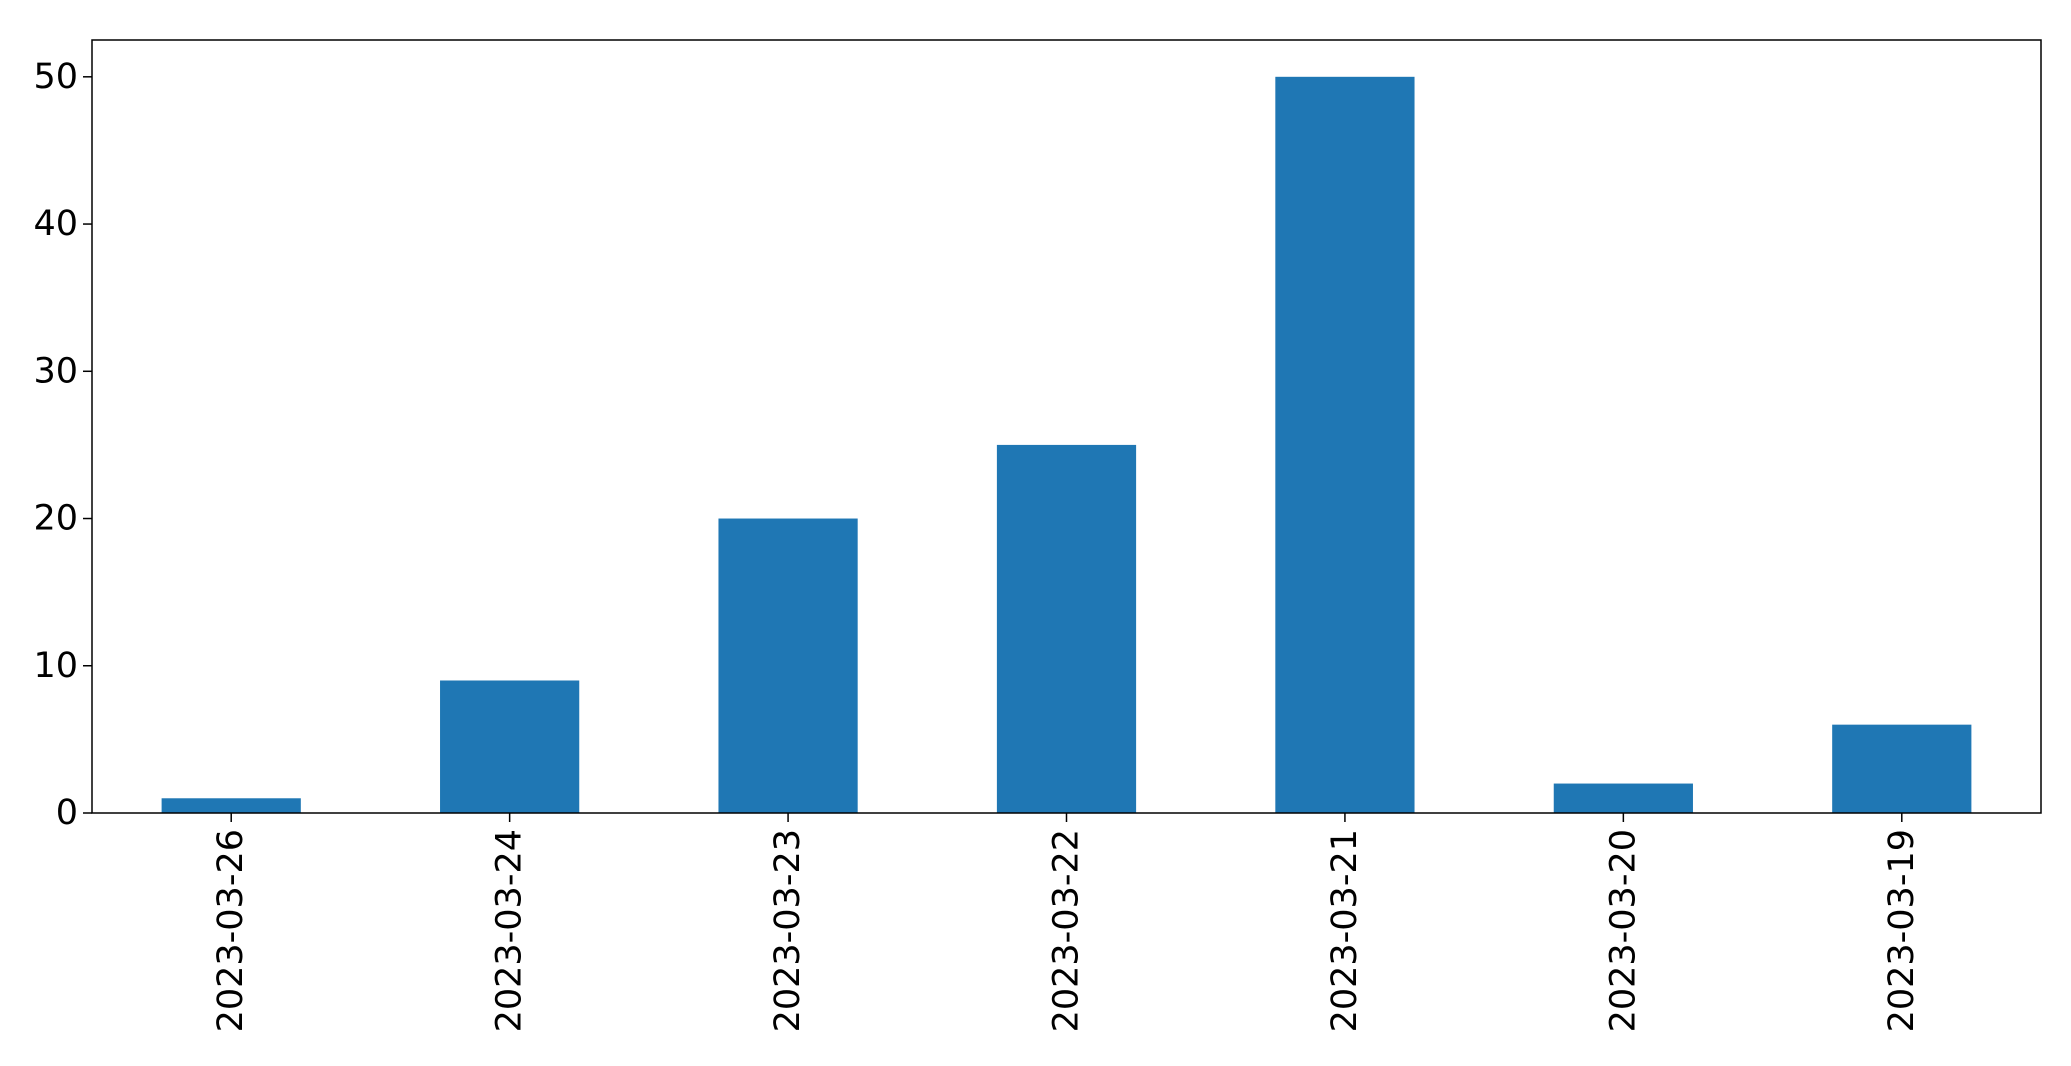  What do you see at coordinates (1345, 930) in the screenshot?
I see `x-tick-label: 2023-03-21` at bounding box center [1345, 930].